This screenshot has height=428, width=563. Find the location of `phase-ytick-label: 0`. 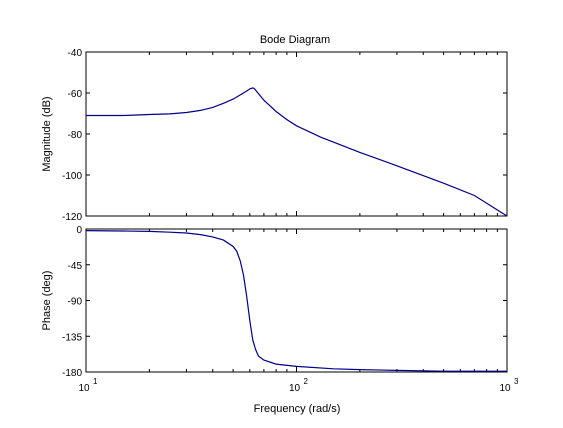

phase-ytick-label: 0 is located at coordinates (79, 230).